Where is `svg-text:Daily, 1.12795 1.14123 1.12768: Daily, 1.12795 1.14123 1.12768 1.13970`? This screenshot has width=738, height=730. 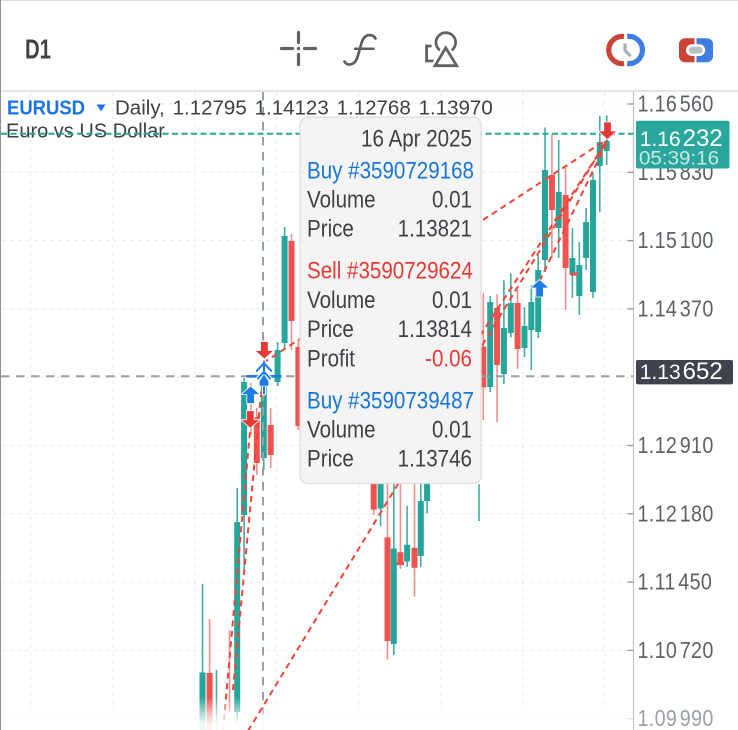
svg-text:Daily, 1.12795 1.14123 1.12768: Daily, 1.12795 1.14123 1.12768 1.13970 is located at coordinates (304, 108).